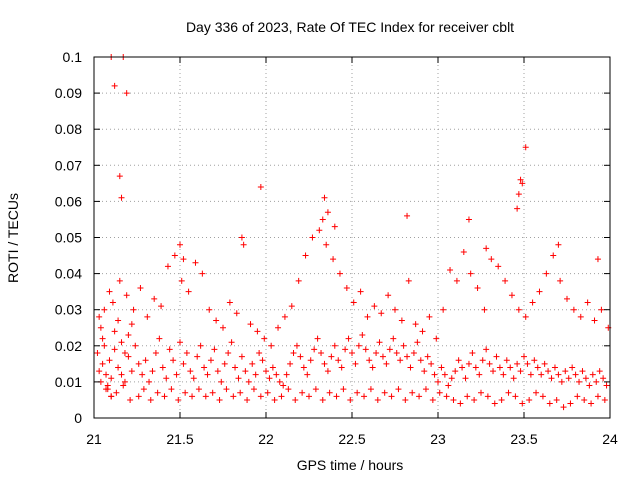 Image resolution: width=640 pixels, height=480 pixels. Describe the element at coordinates (13, 238) in the screenshot. I see `y-axis-label: ROTI / TECUs` at that location.